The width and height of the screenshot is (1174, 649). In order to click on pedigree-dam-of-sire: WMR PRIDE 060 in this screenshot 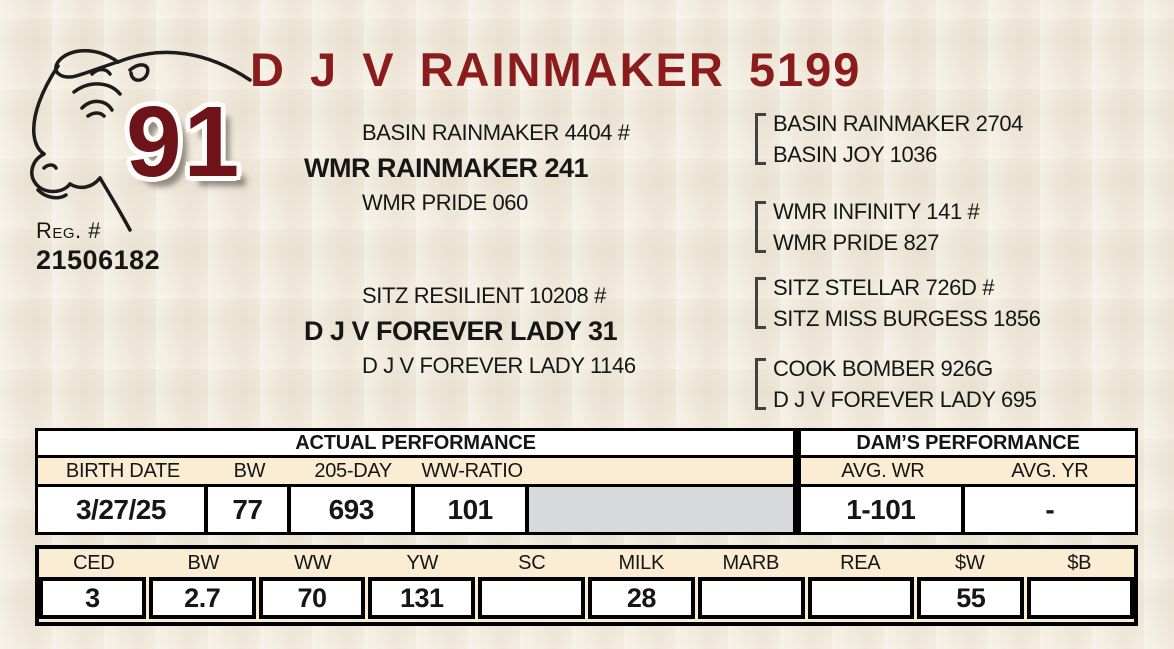, I will do `click(445, 202)`.